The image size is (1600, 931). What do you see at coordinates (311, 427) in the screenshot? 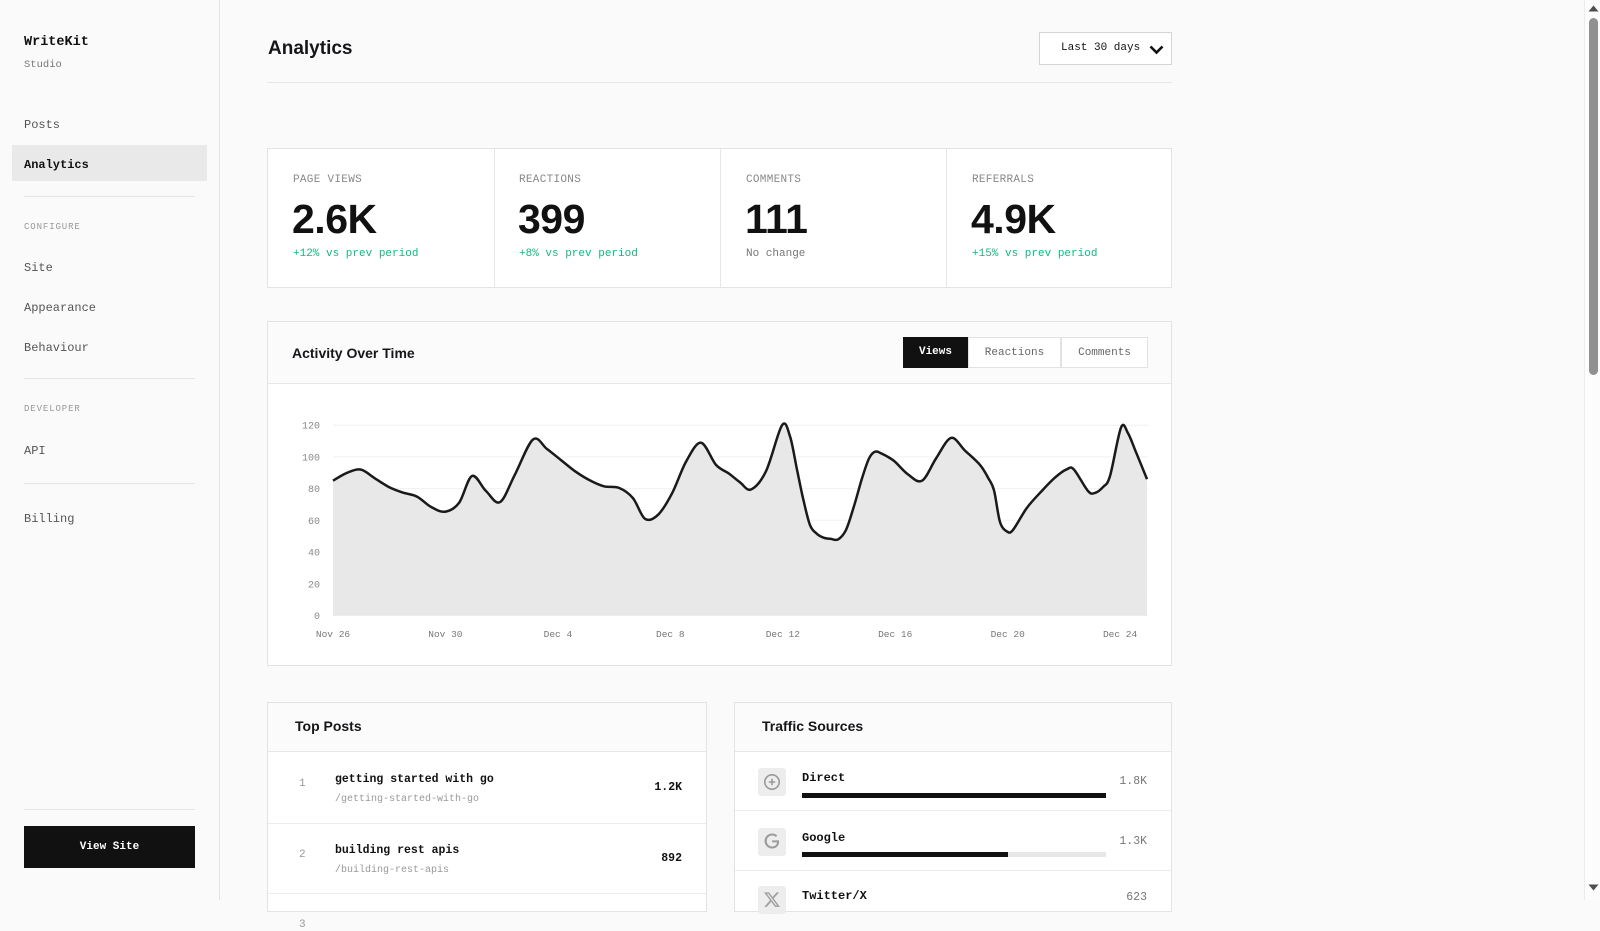
I see `svg-text: 120` at bounding box center [311, 427].